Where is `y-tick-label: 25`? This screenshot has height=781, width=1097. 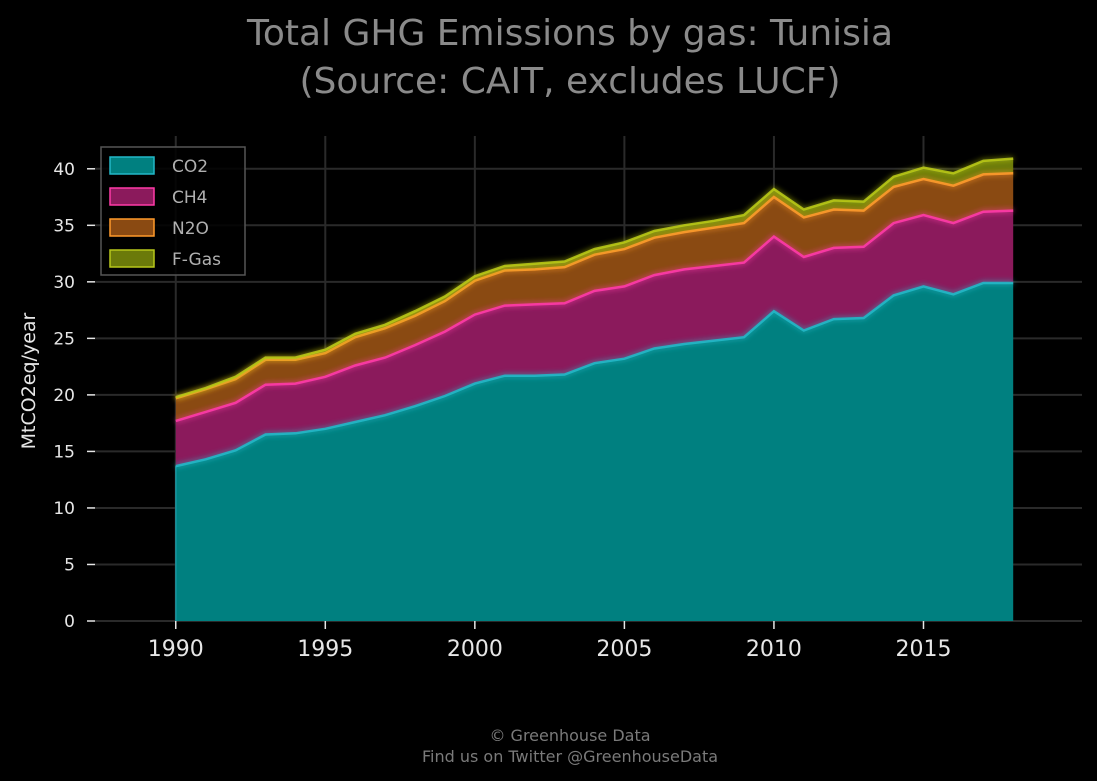 y-tick-label: 25 is located at coordinates (64, 339).